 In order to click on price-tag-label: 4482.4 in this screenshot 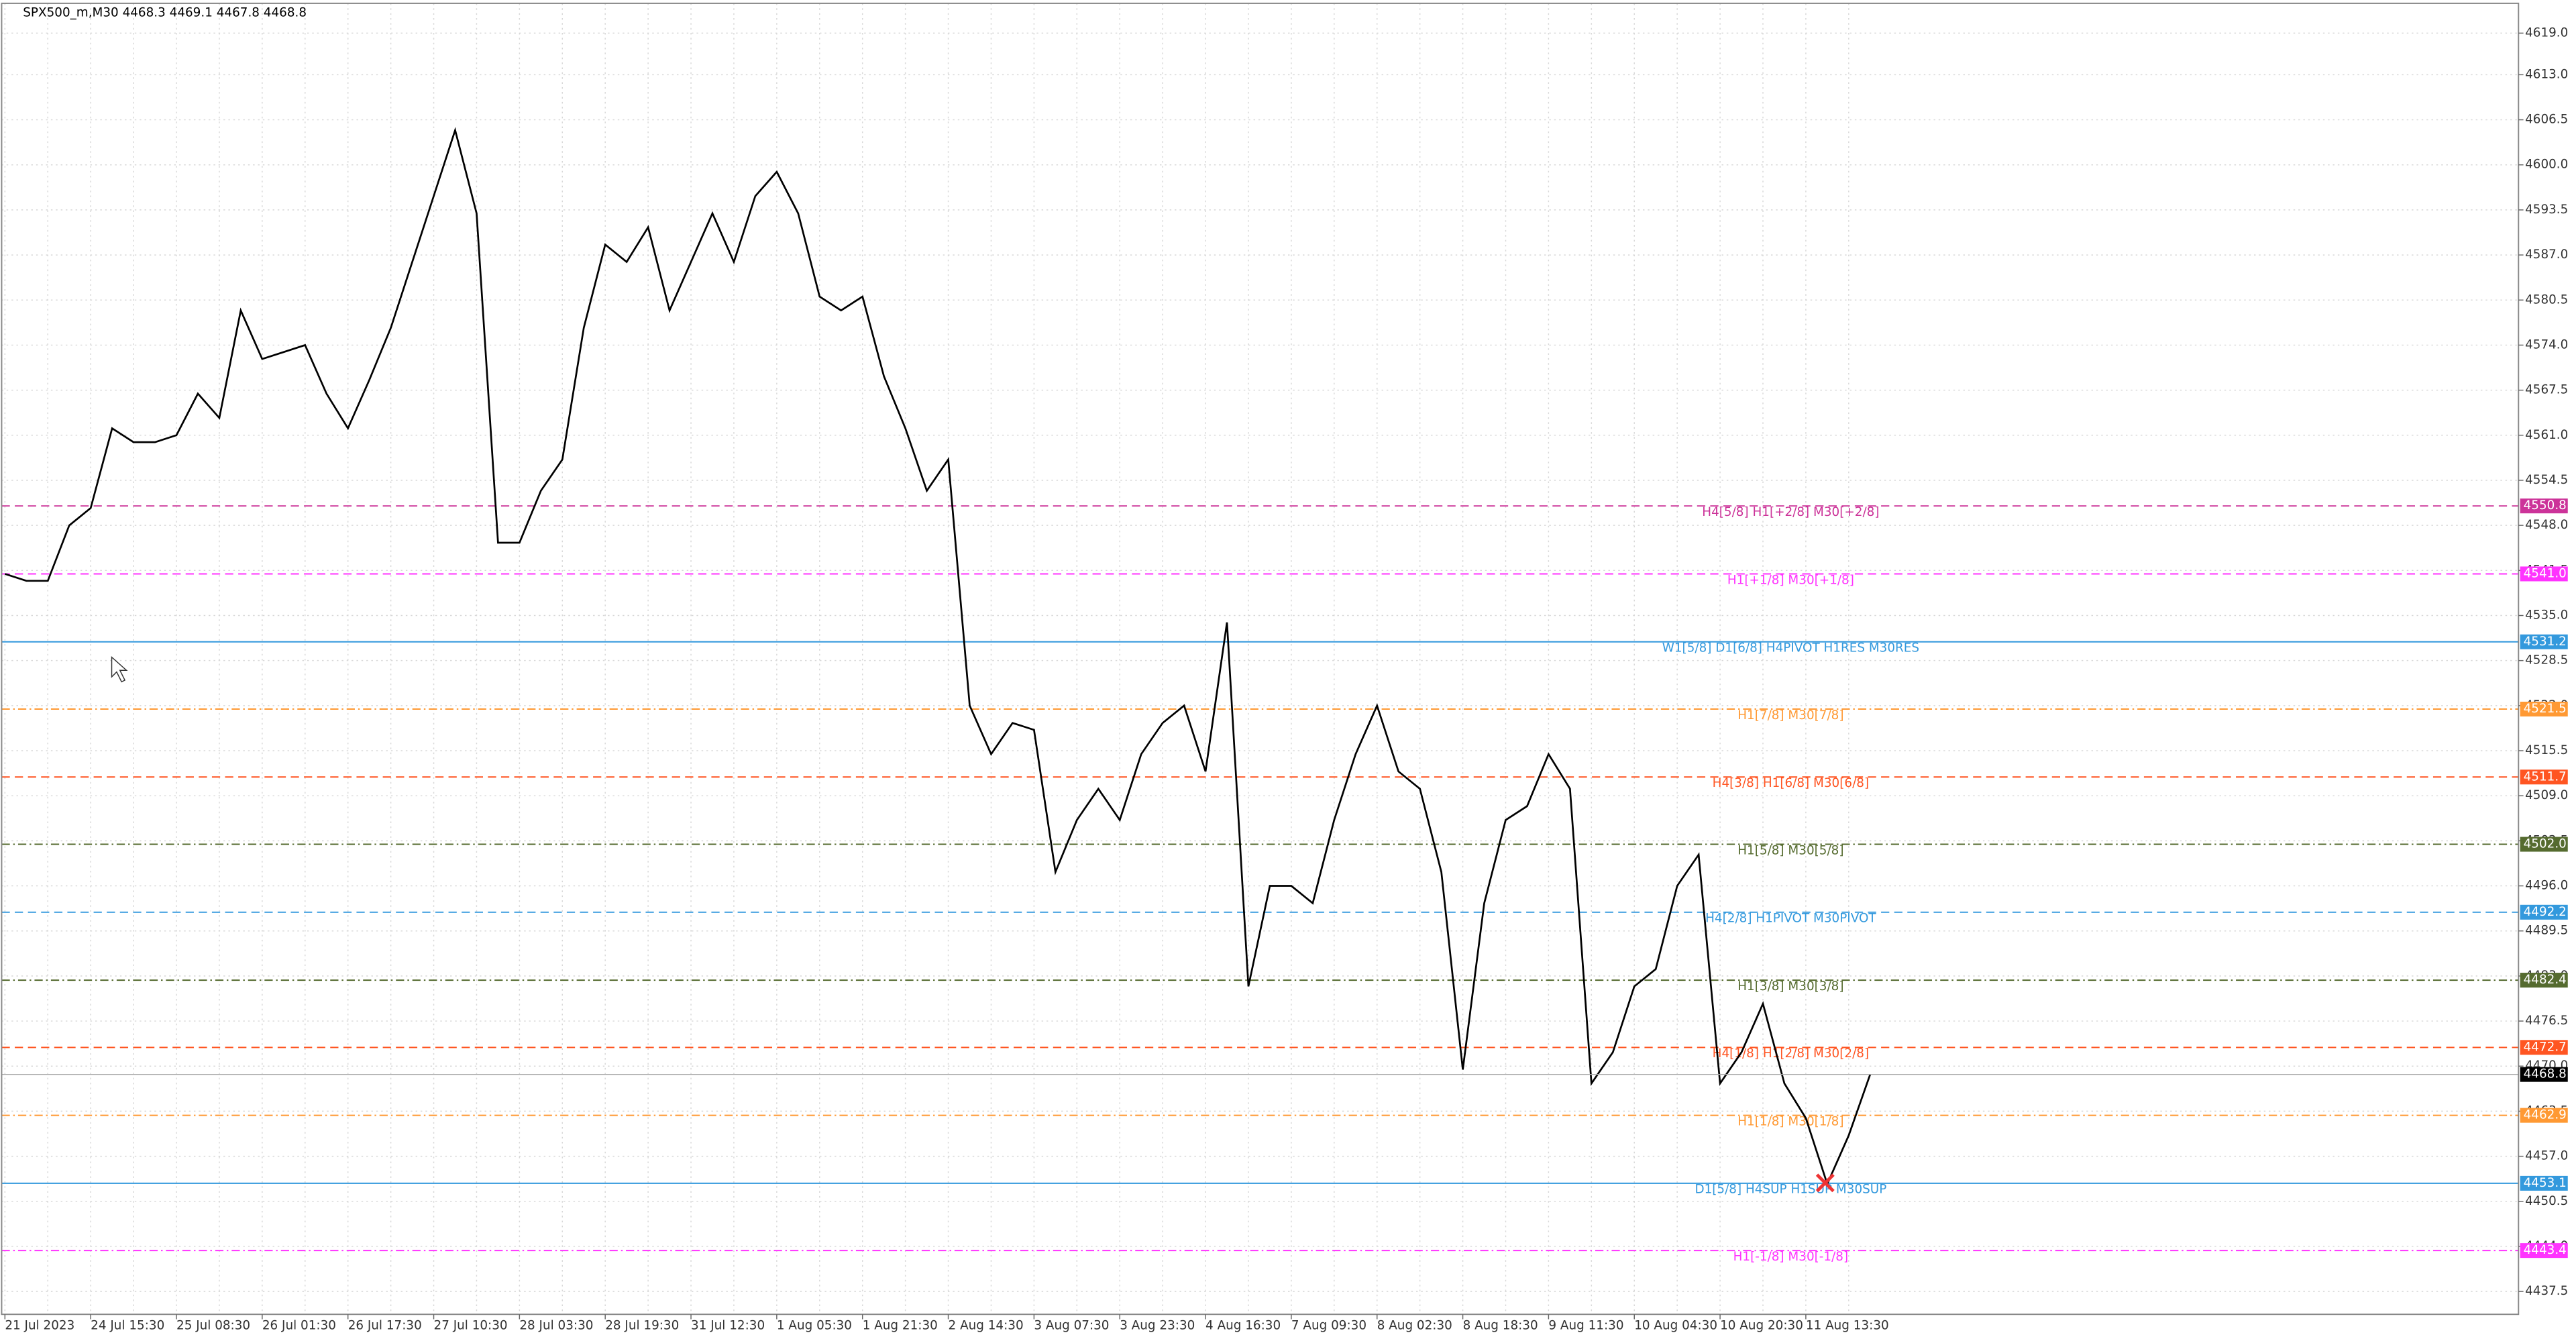, I will do `click(2545, 980)`.